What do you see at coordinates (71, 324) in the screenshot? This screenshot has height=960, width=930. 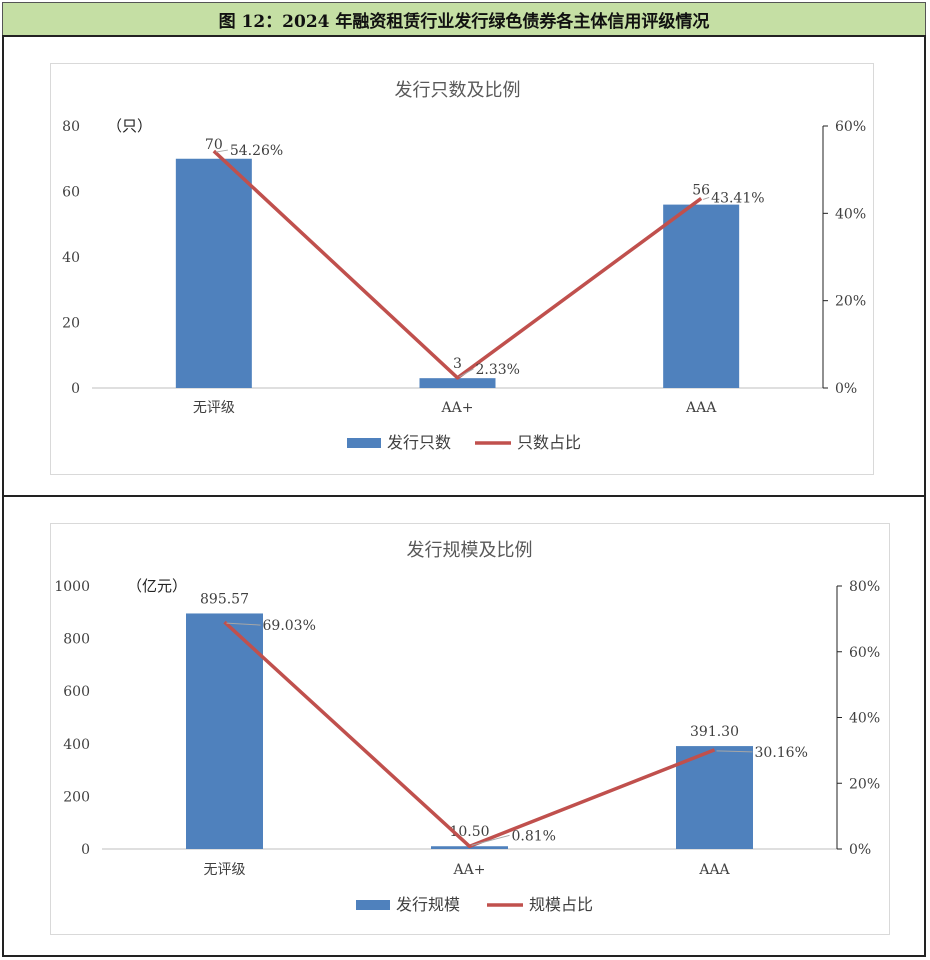 I see `y-tick-label: 20` at bounding box center [71, 324].